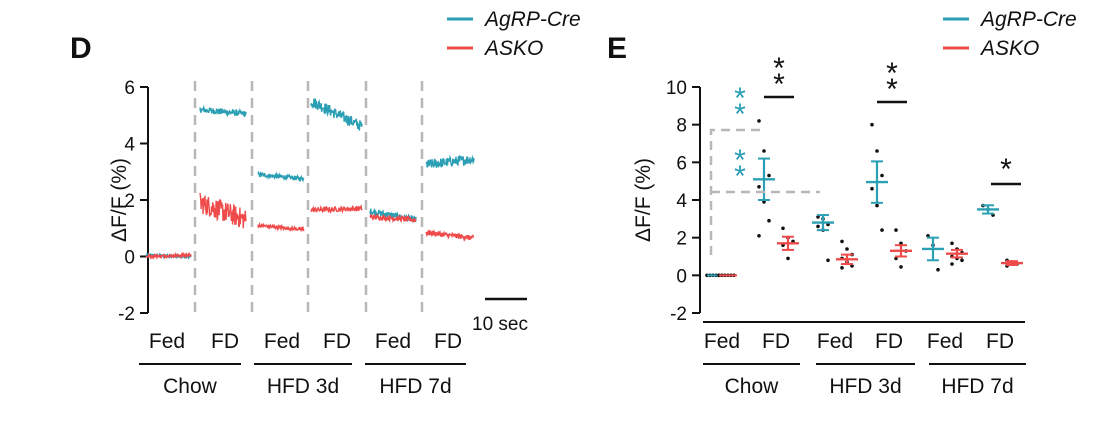 Image resolution: width=1115 pixels, height=437 pixels. Describe the element at coordinates (681, 239) in the screenshot. I see `e-y-tick-label: 2` at that location.